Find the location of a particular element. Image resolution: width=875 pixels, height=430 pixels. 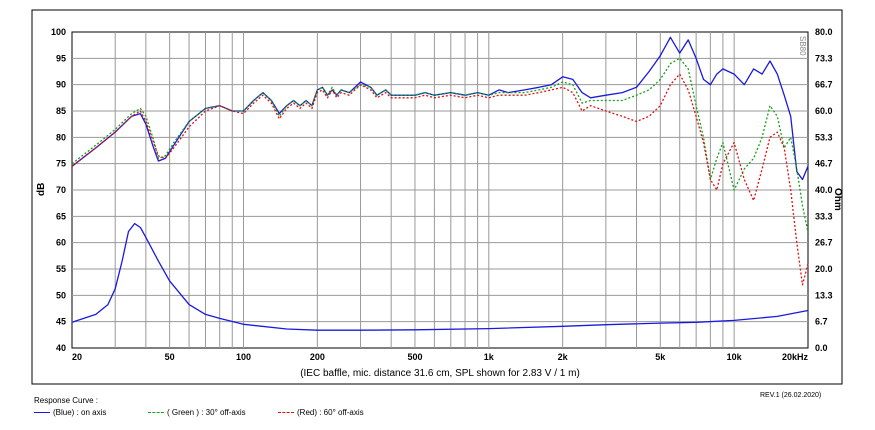

legend-label-green: ( Green ) : 30° off-axis is located at coordinates (206, 412).